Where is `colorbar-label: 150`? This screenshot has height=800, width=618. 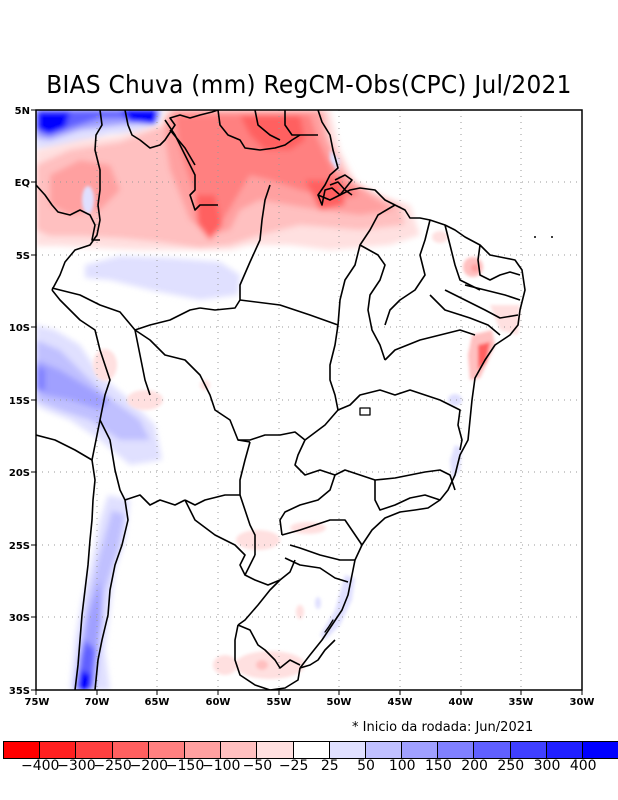 colorbar-label: 150 is located at coordinates (438, 766).